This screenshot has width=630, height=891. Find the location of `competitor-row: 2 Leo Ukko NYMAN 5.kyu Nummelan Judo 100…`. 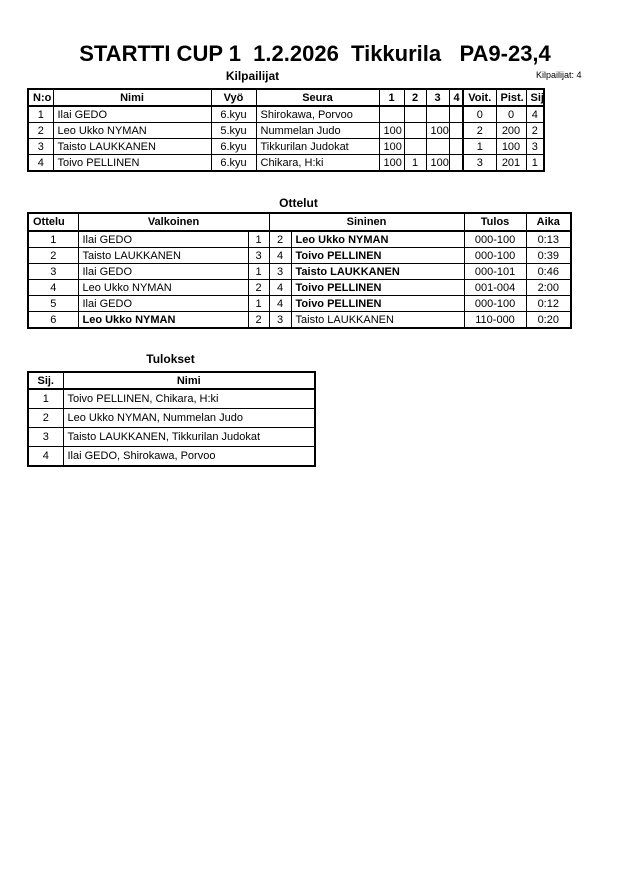

competitor-row: 2 Leo Ukko NYMAN 5.kyu Nummelan Judo 100… is located at coordinates (286, 130).